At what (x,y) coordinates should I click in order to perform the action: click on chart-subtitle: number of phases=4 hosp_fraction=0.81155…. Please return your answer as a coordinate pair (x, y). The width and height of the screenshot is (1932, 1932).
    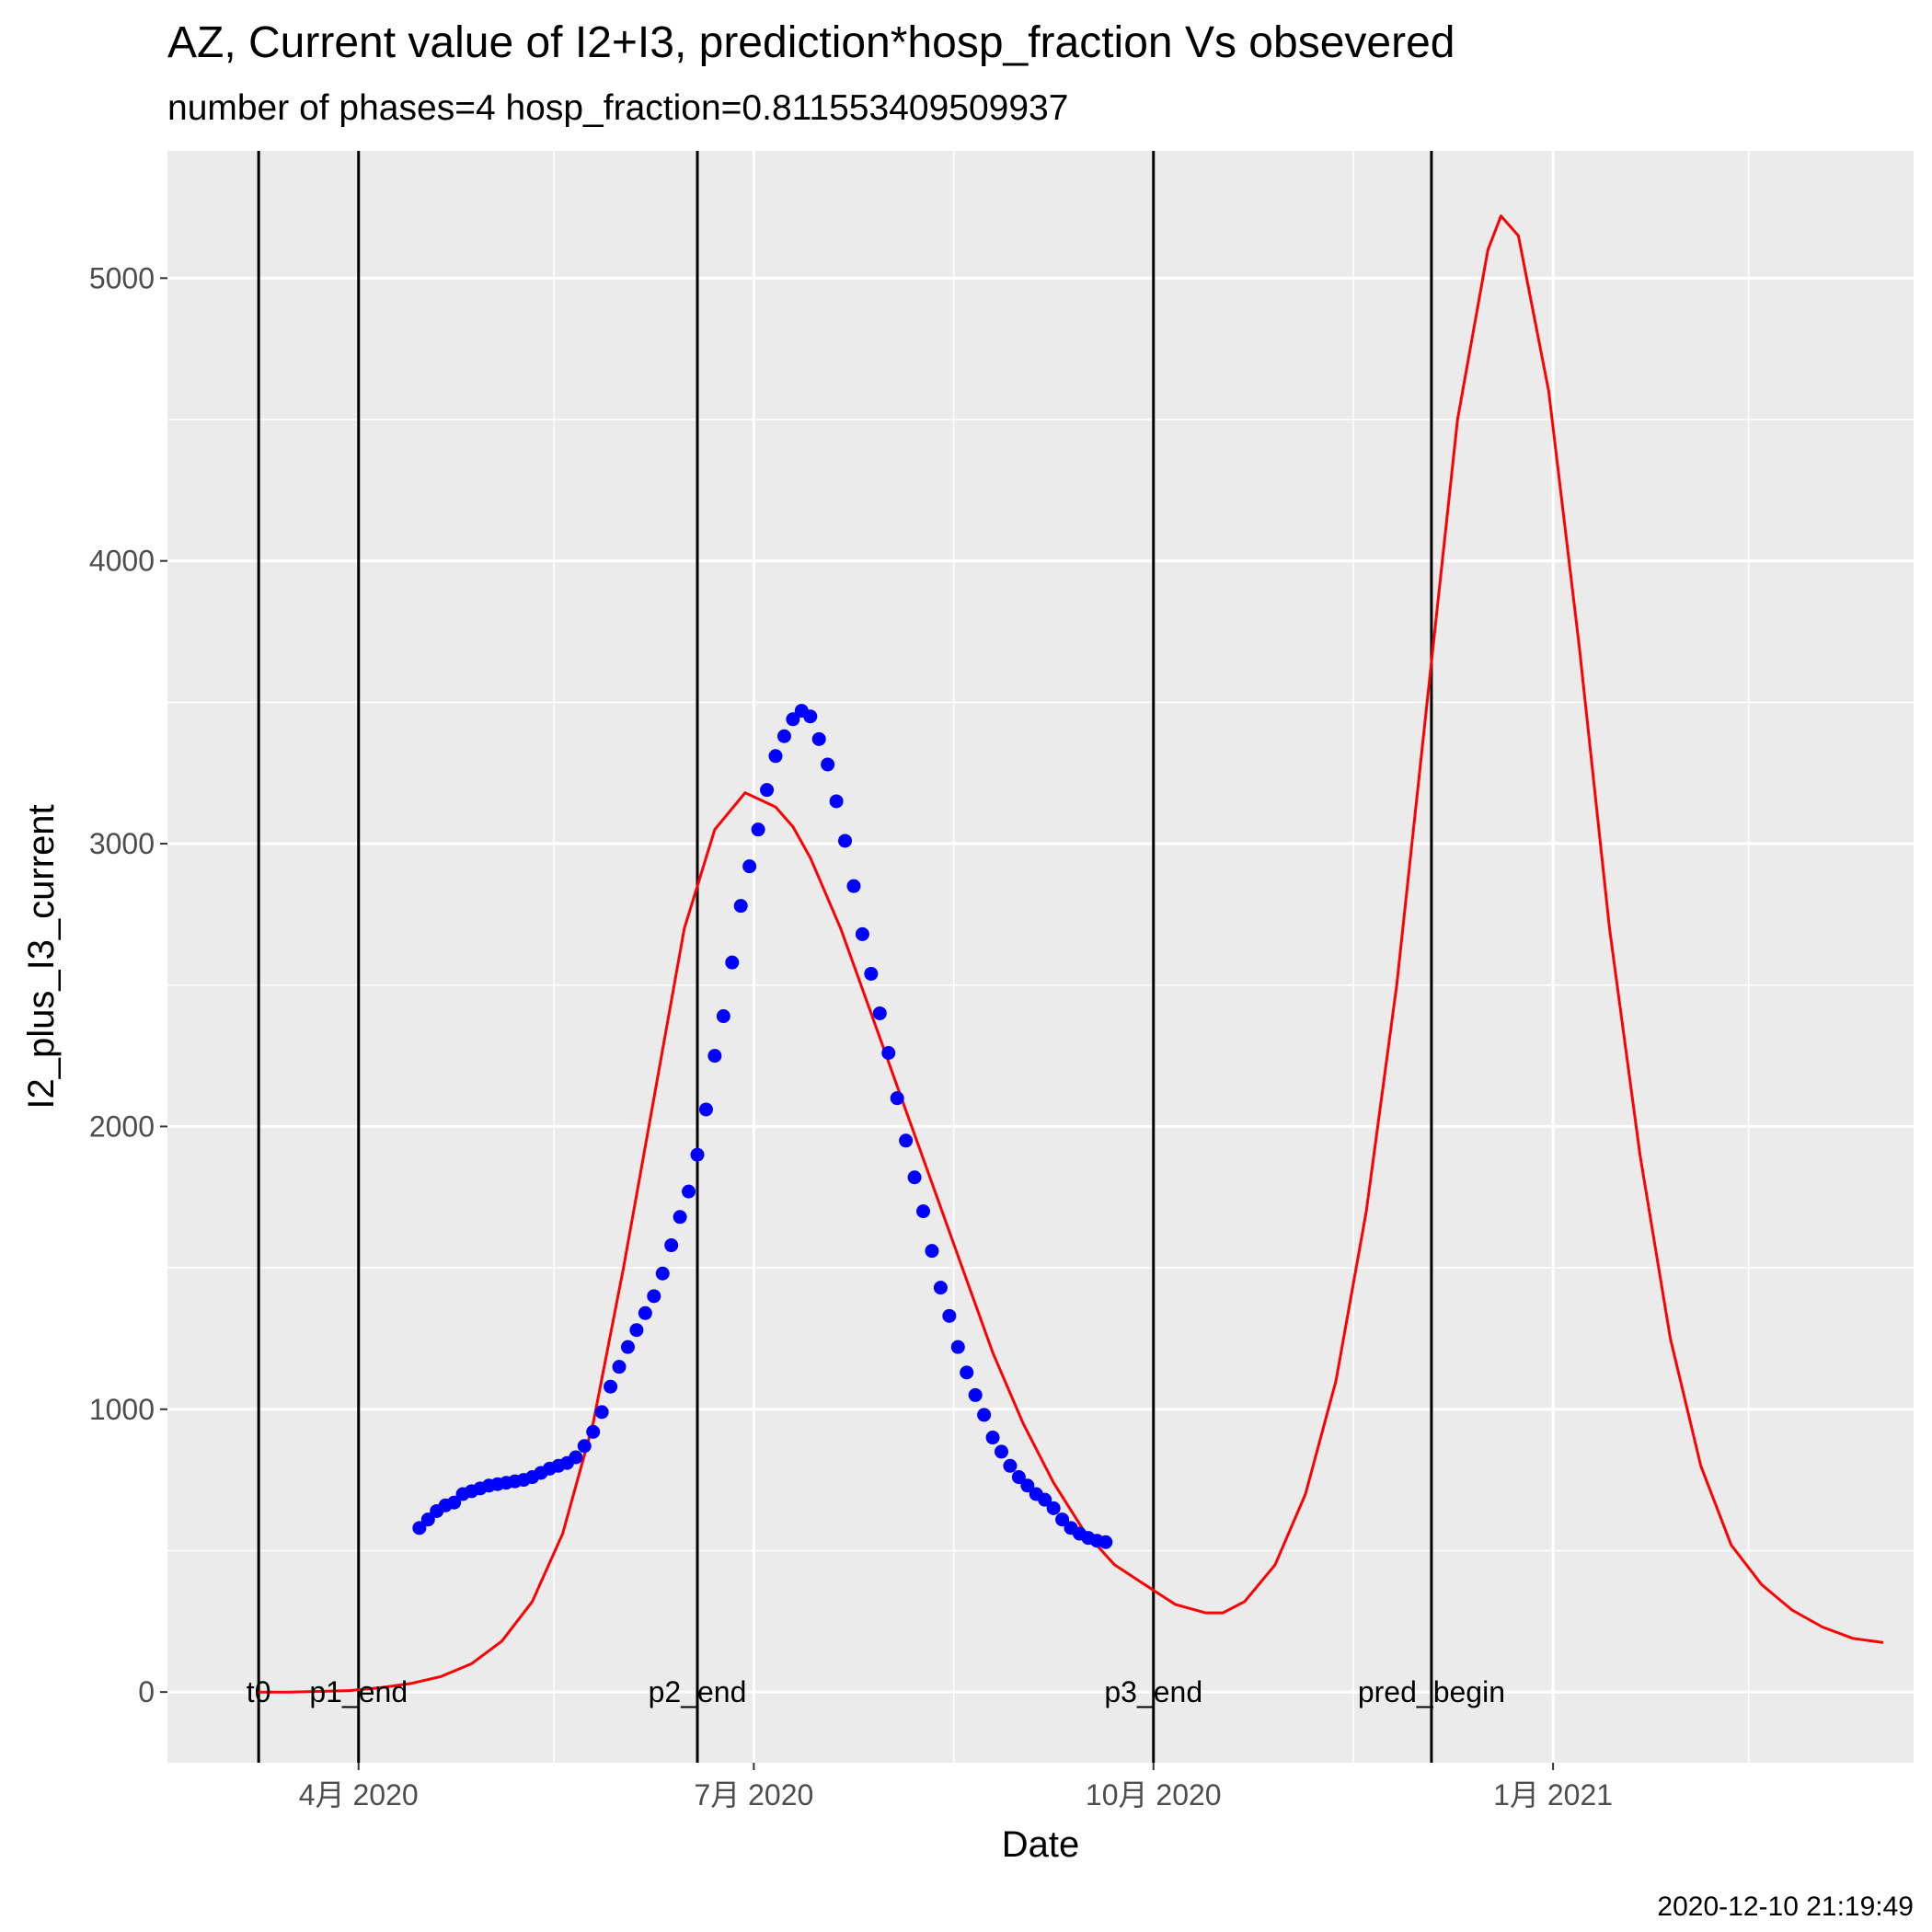
    Looking at the image, I should click on (617, 108).